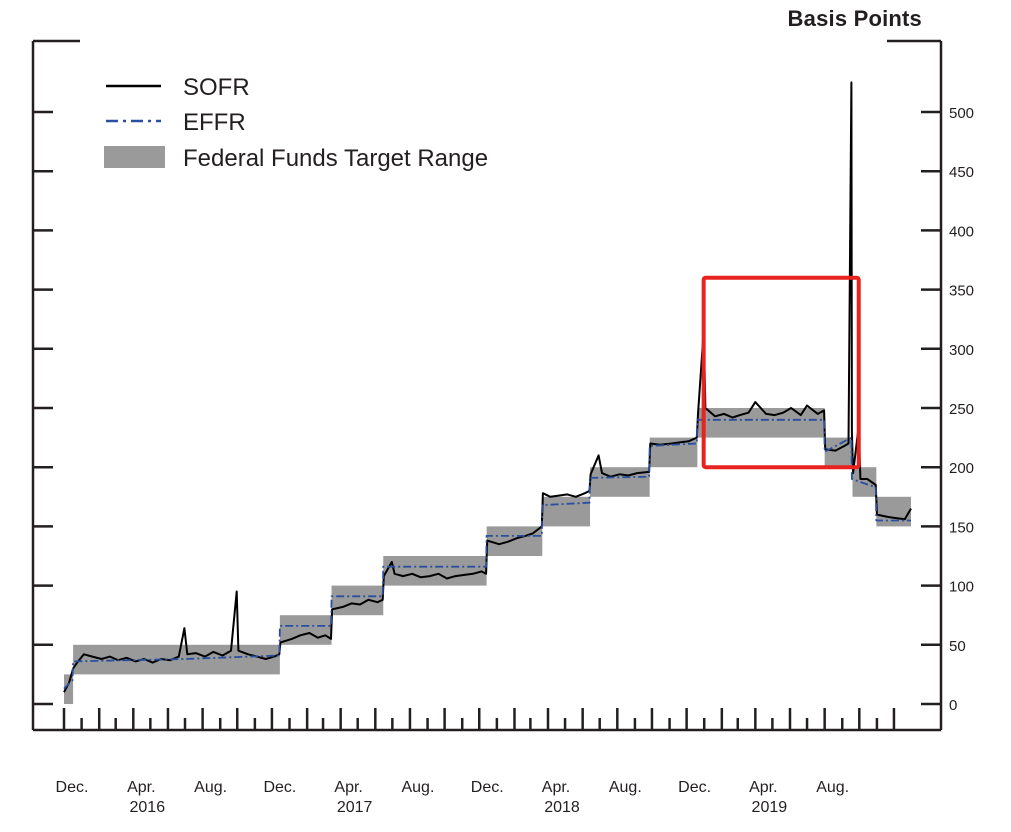 Image resolution: width=1011 pixels, height=832 pixels. I want to click on y-axis-title: Basis Points, so click(854, 18).